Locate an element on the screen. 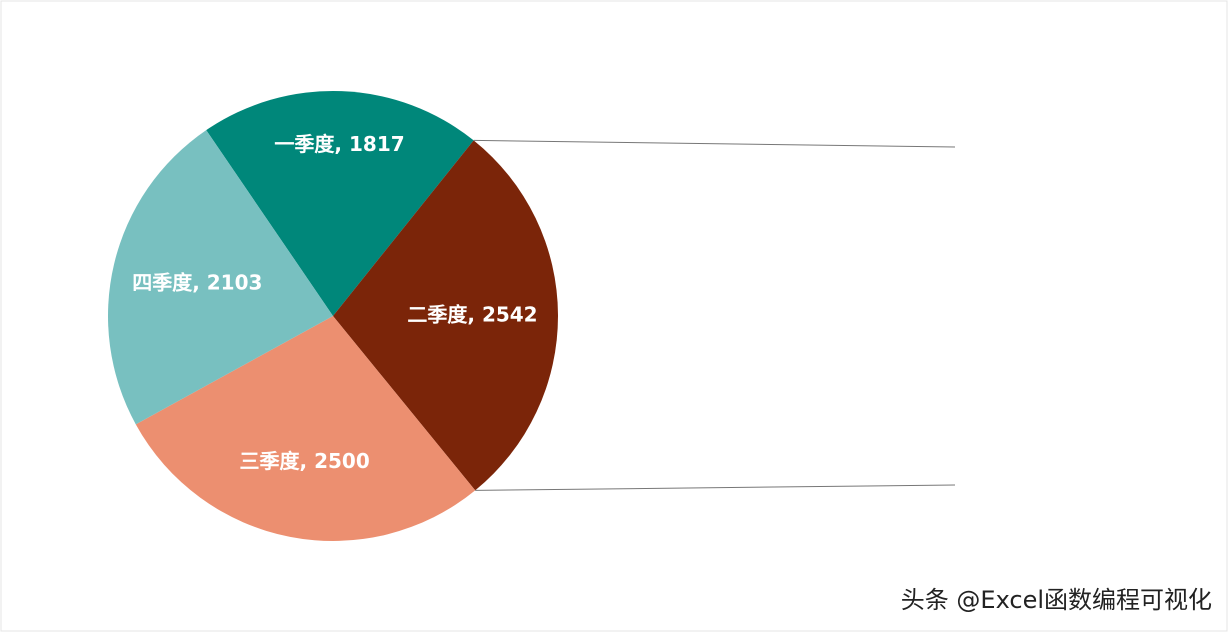 This screenshot has width=1230, height=634. label-value: 2542 is located at coordinates (510, 314).